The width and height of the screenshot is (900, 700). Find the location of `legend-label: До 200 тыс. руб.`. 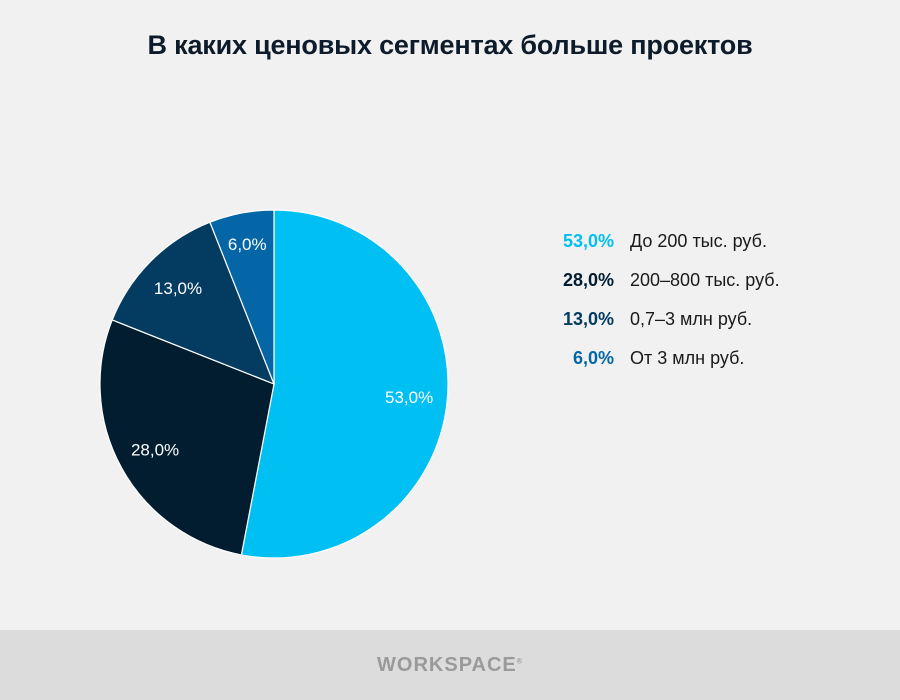

legend-label: До 200 тыс. руб. is located at coordinates (698, 241).